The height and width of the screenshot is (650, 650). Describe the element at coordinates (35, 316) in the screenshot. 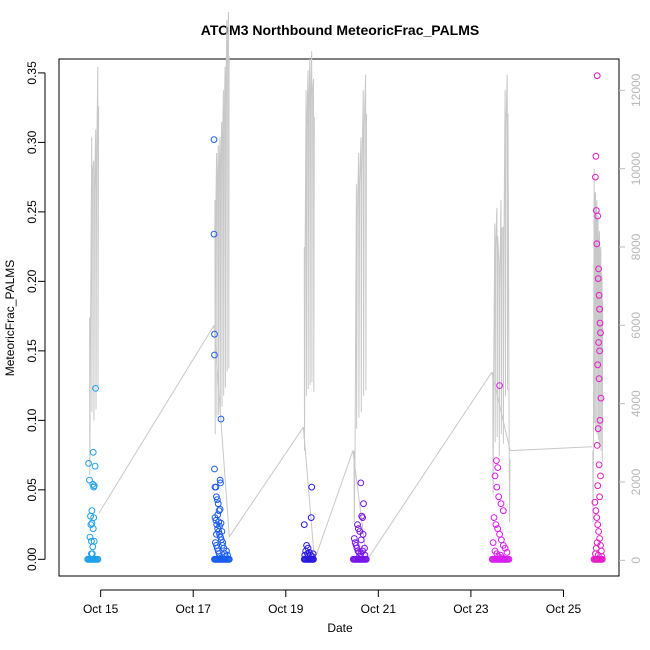

I see `y-axis: 0.00 0.05 0.10 0.15 0.20 0.25 0.30 0.35` at that location.